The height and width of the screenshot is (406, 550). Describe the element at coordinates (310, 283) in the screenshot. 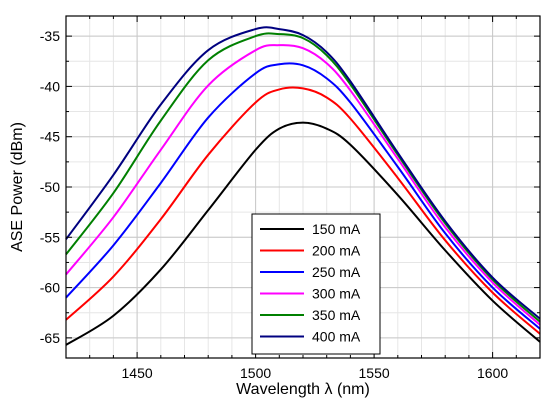

I see `legend-items: 150 mA 200 mA 250 mA 300 mA 350 mA 400 mA` at that location.